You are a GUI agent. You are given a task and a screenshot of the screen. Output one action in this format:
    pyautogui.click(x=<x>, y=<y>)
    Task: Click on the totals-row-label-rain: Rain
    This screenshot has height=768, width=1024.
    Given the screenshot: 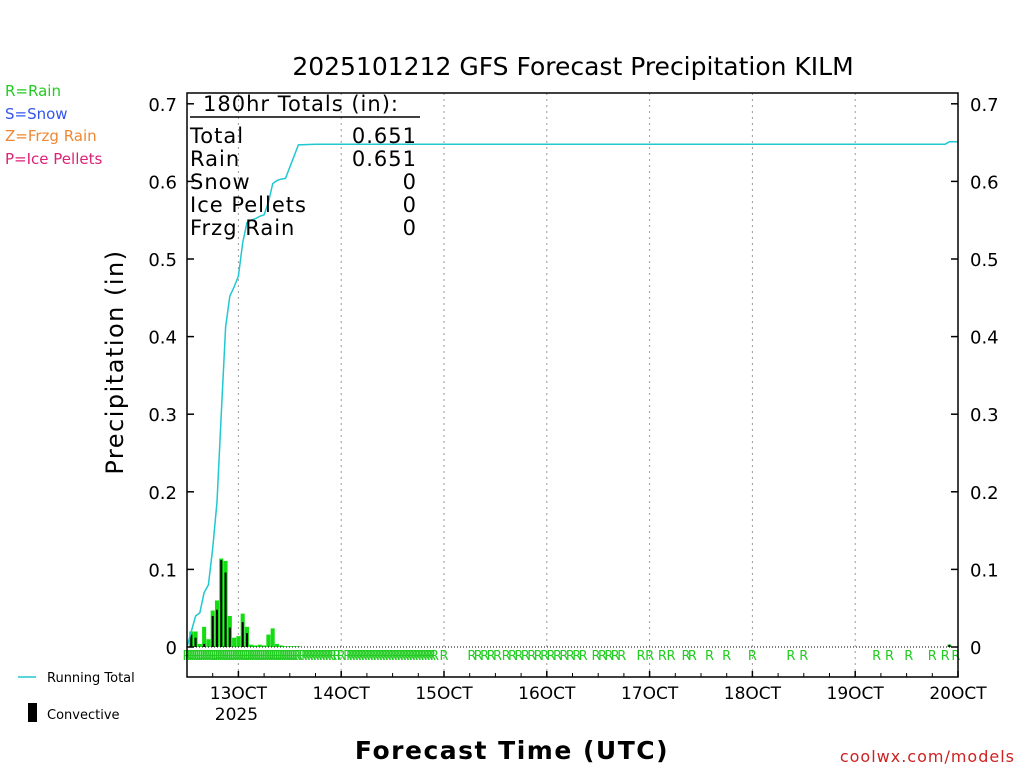 What is the action you would take?
    pyautogui.click(x=215, y=159)
    